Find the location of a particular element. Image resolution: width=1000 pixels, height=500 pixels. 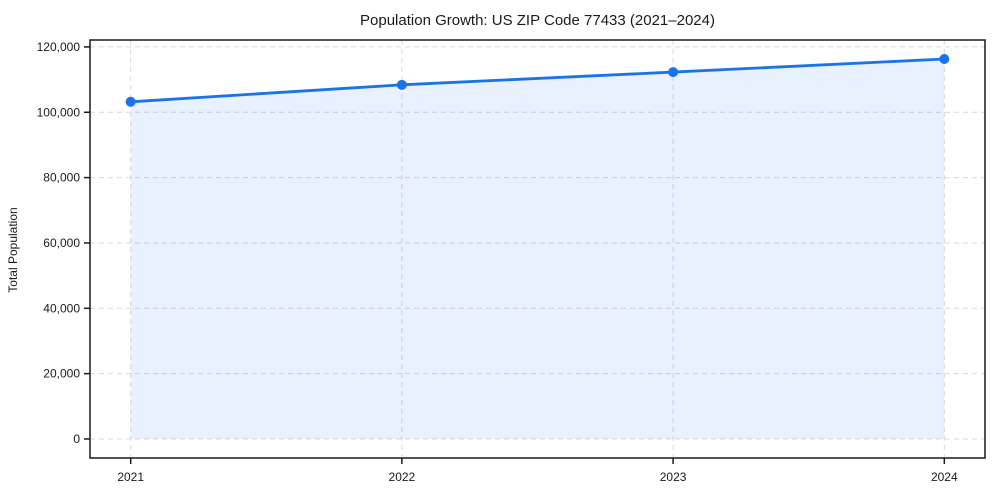

y-tick-label: 40,000 is located at coordinates (61, 308).